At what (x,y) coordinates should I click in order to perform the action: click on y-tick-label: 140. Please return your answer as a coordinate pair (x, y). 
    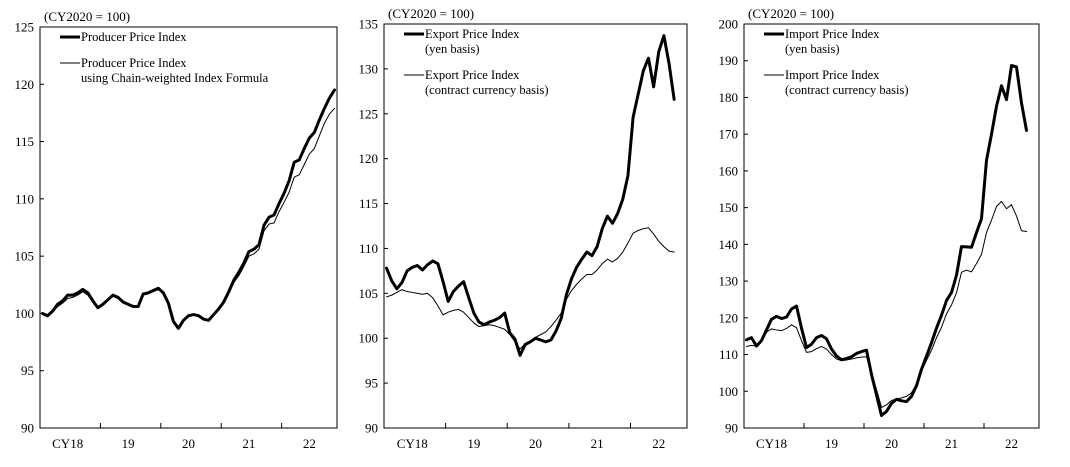
    Looking at the image, I should click on (729, 244).